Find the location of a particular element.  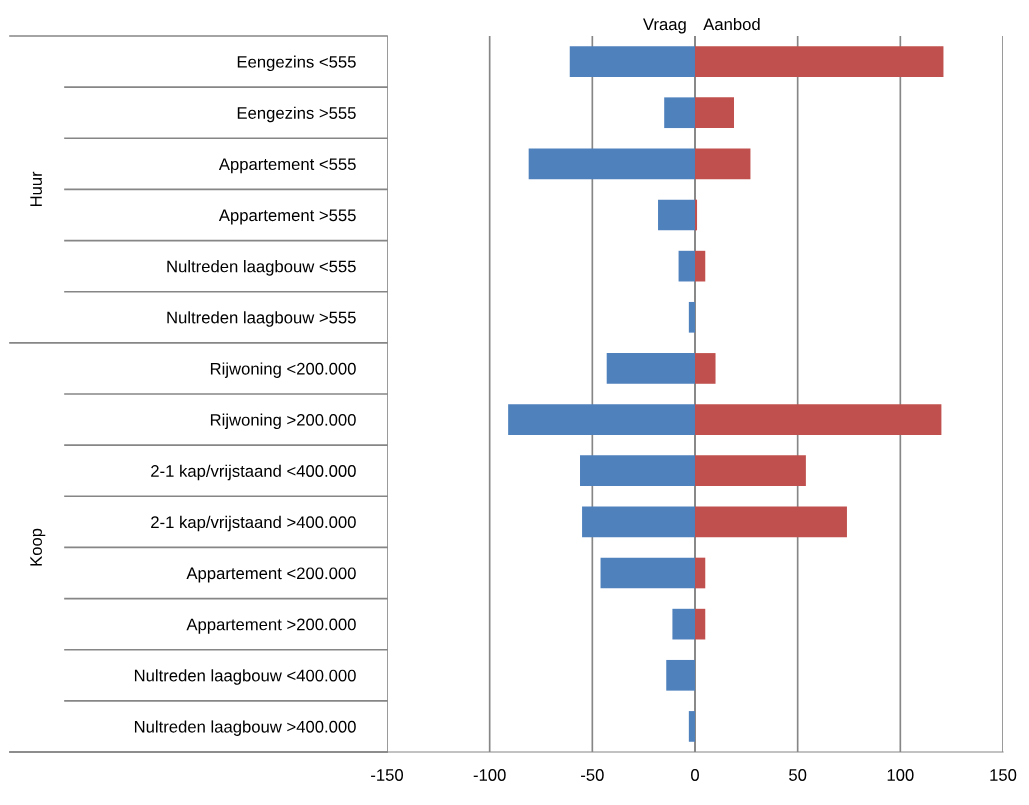

y-tick-label: Rijwoning >200.000 is located at coordinates (283, 421).